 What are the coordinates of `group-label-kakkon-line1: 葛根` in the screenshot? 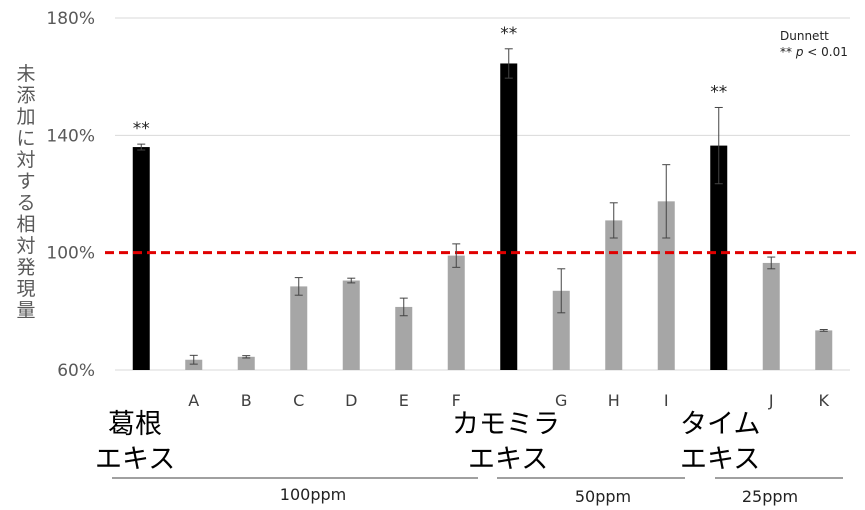 It's located at (135, 424).